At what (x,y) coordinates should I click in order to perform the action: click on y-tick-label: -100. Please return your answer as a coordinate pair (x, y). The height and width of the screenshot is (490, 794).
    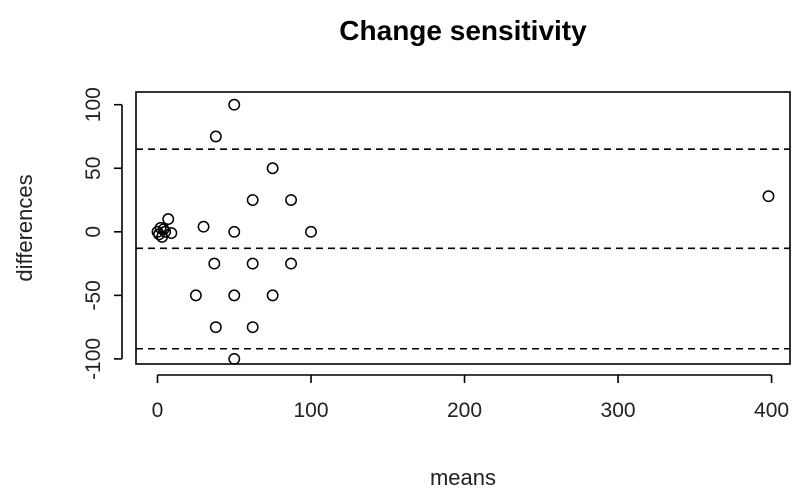
    Looking at the image, I should click on (93, 359).